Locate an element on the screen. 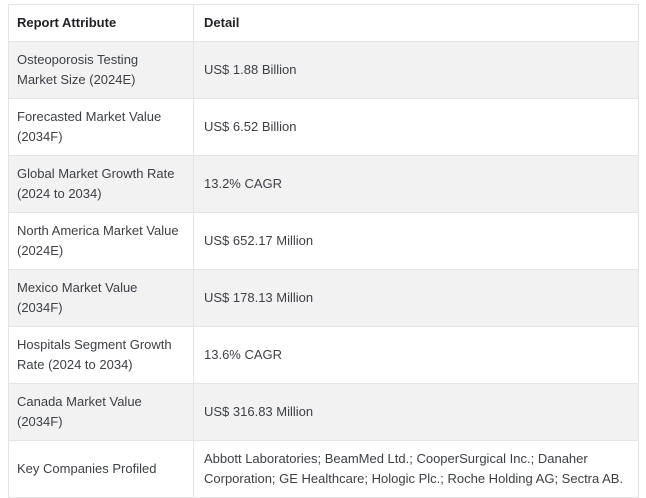  detail-cell: 13.6% CAGR is located at coordinates (416, 355).